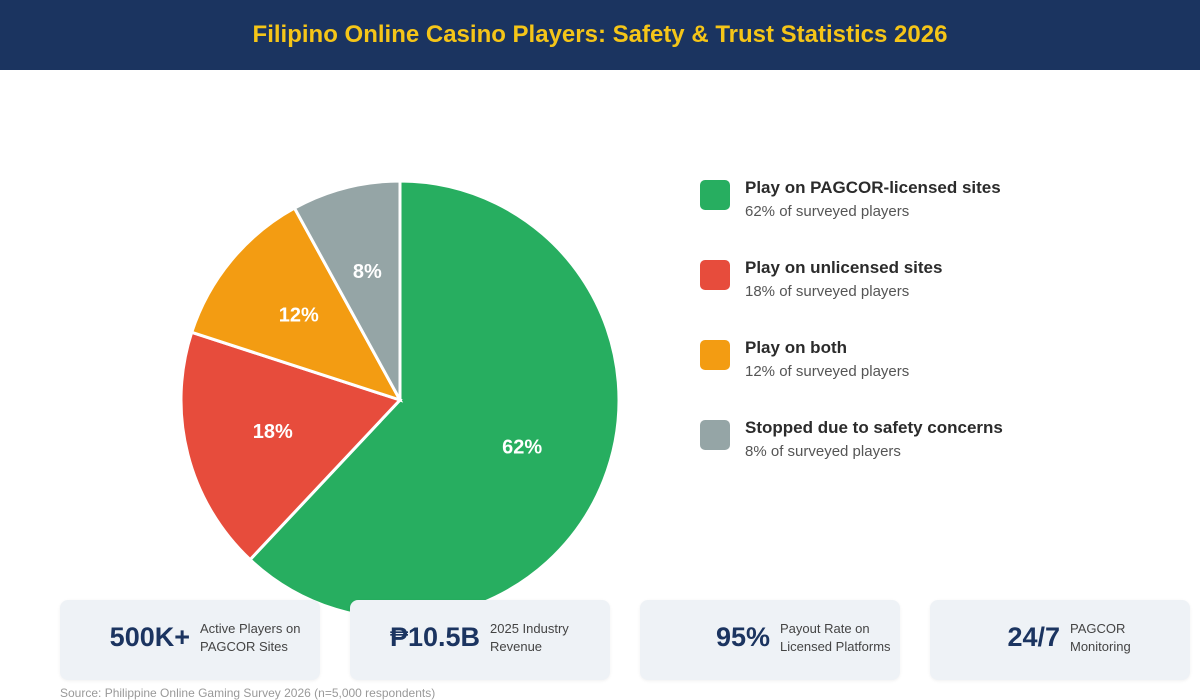 The width and height of the screenshot is (1200, 700). I want to click on stat-label-monitoring: PAGCOR Monitoring, so click(1100, 637).